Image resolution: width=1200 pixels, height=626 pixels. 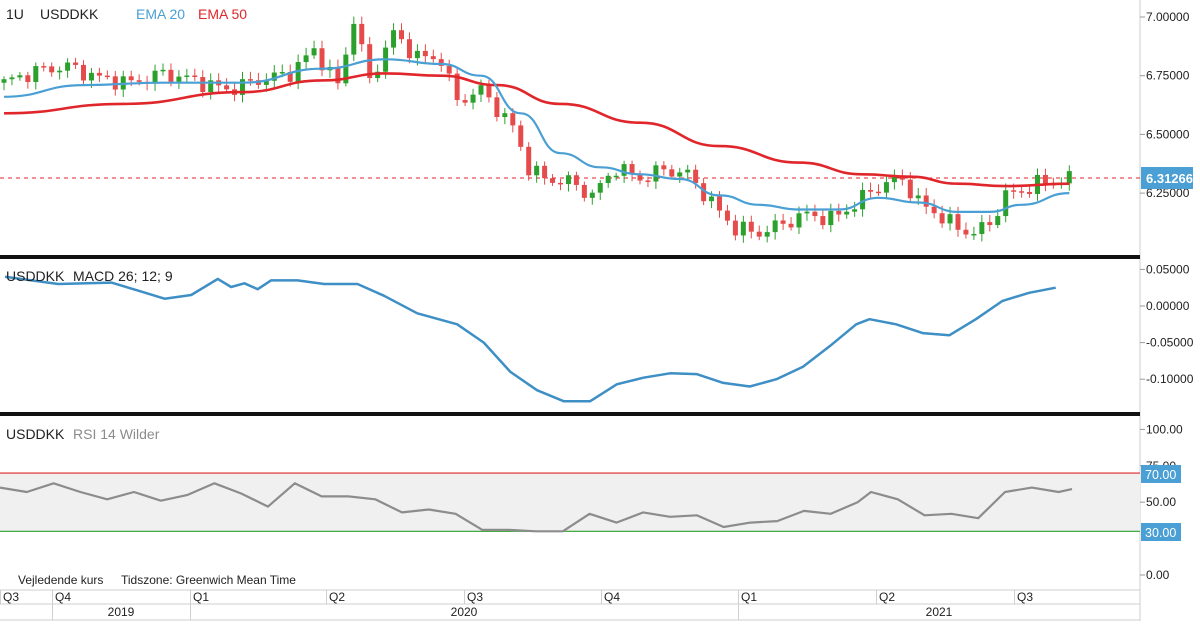 I want to click on price-y-tick-label: 6.50000, so click(x=1168, y=134).